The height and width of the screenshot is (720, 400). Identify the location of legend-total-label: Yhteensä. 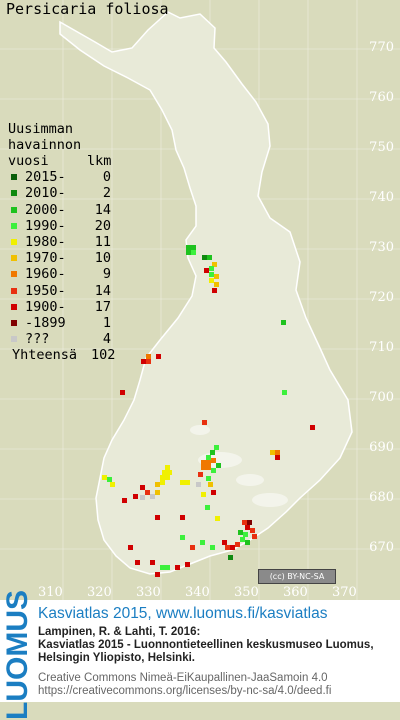
(45, 355).